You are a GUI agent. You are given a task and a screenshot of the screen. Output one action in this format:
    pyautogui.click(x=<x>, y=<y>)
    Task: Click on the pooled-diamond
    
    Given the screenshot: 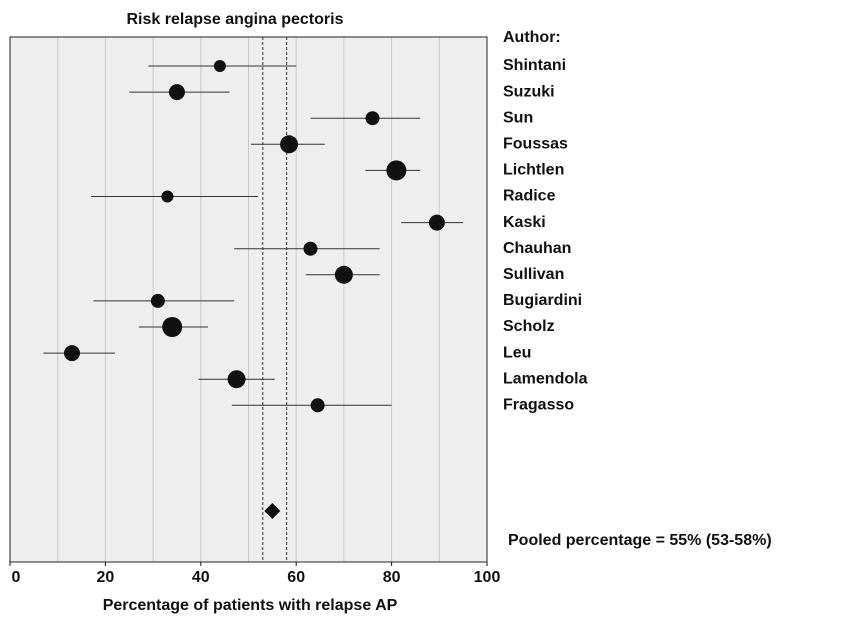 What is the action you would take?
    pyautogui.click(x=272, y=511)
    